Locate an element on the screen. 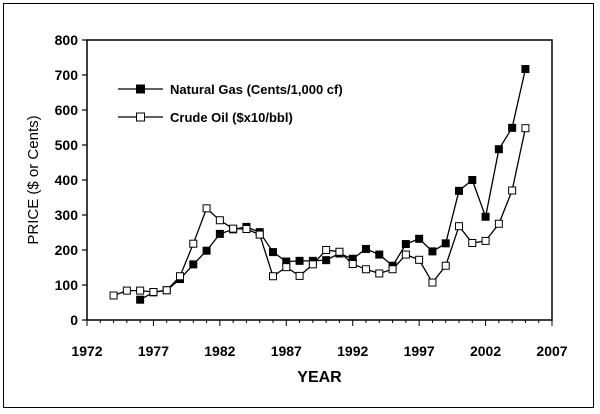 The image size is (600, 414). x-tick-label: 1972 is located at coordinates (86, 351).